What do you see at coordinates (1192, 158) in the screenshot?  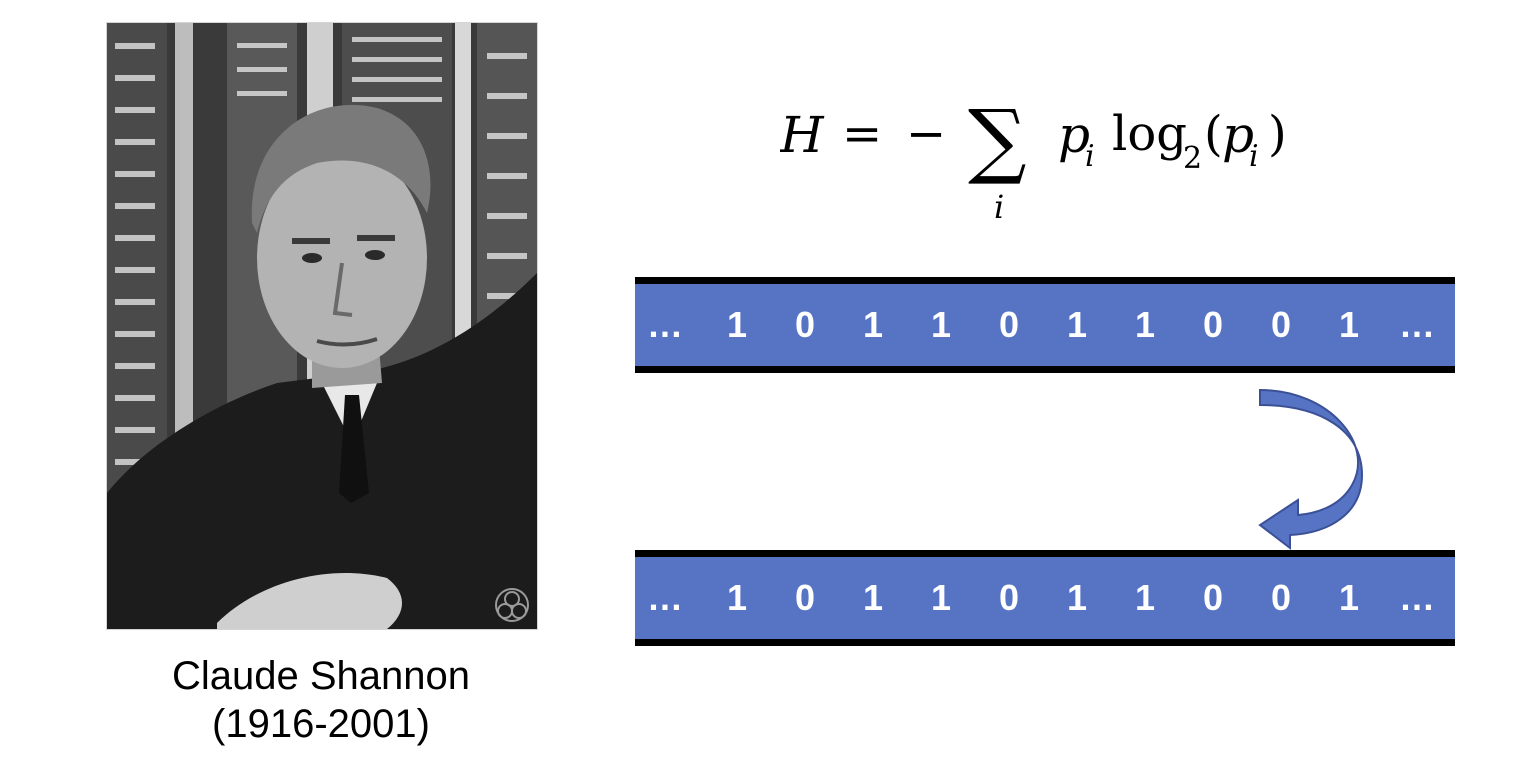 I see `formula-log-base: 2` at bounding box center [1192, 158].